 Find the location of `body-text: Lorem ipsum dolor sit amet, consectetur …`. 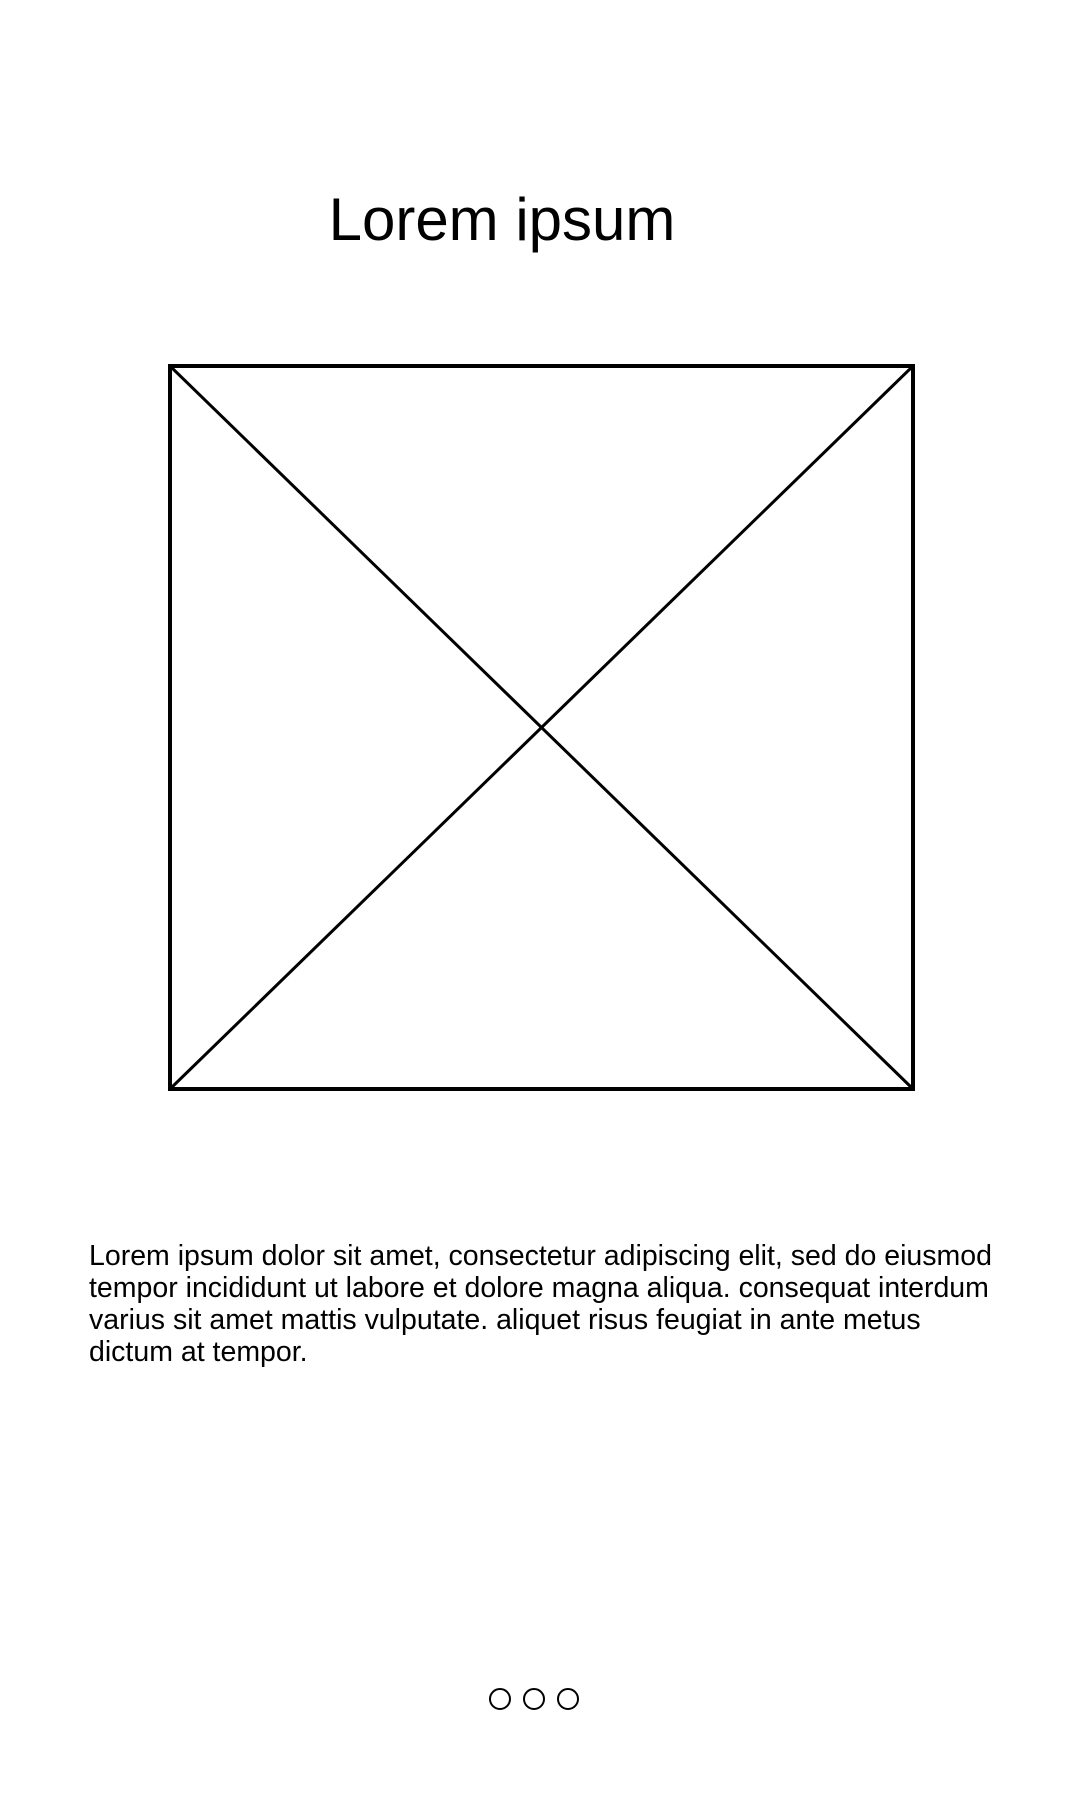

body-text: Lorem ipsum dolor sit amet, consectetur … is located at coordinates (540, 1304).